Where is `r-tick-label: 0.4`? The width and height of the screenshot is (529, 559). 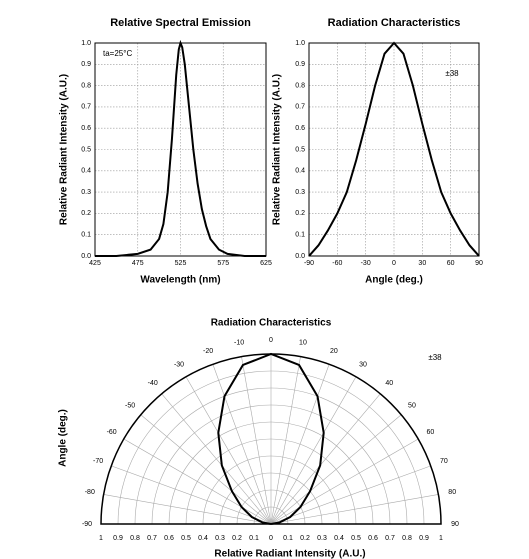
r-tick-label: 0.4 is located at coordinates (339, 538).